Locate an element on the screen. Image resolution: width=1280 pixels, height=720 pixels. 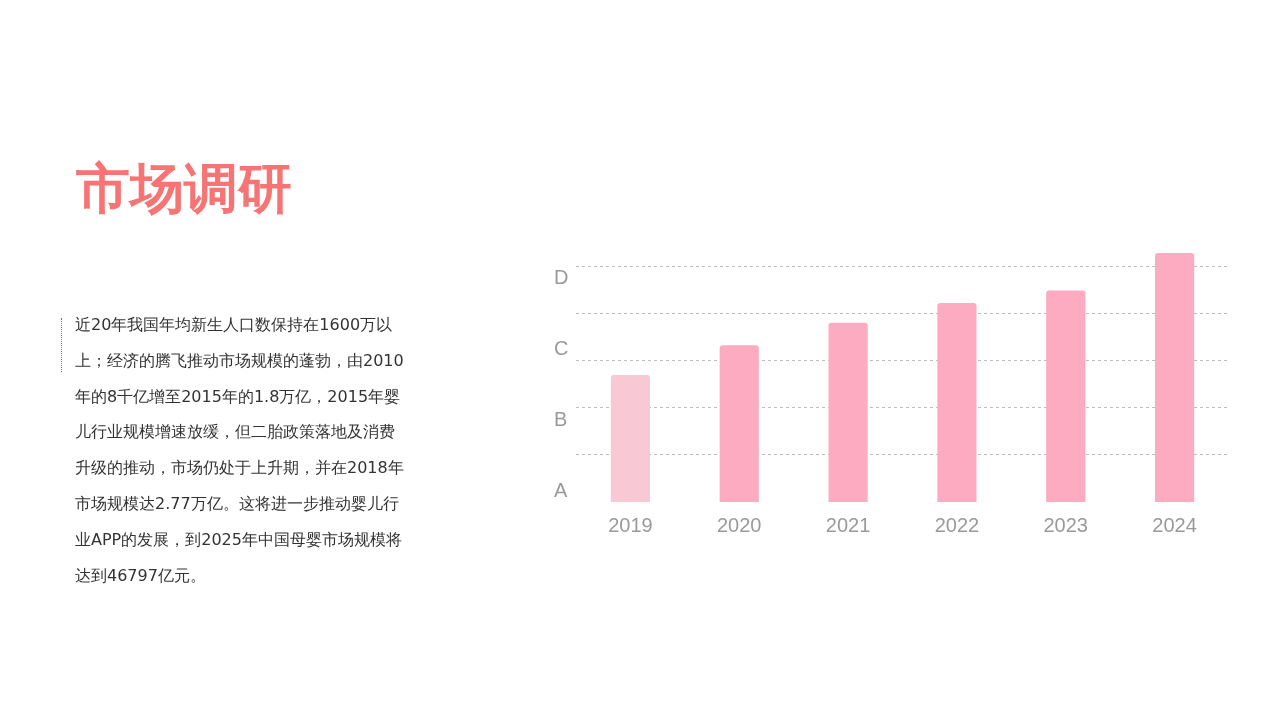
text: A is located at coordinates (561, 490).